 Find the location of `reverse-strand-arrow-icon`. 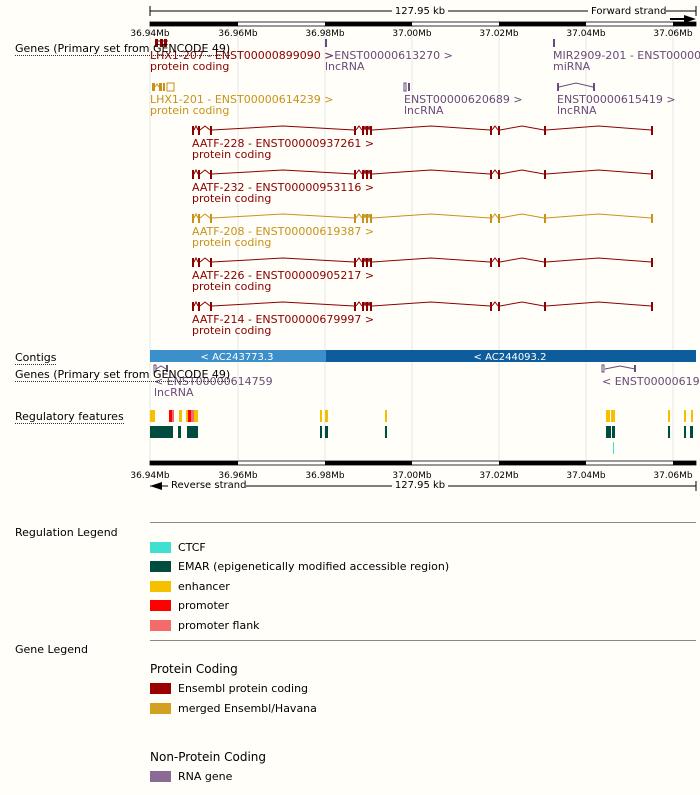

reverse-strand-arrow-icon is located at coordinates (156, 486).